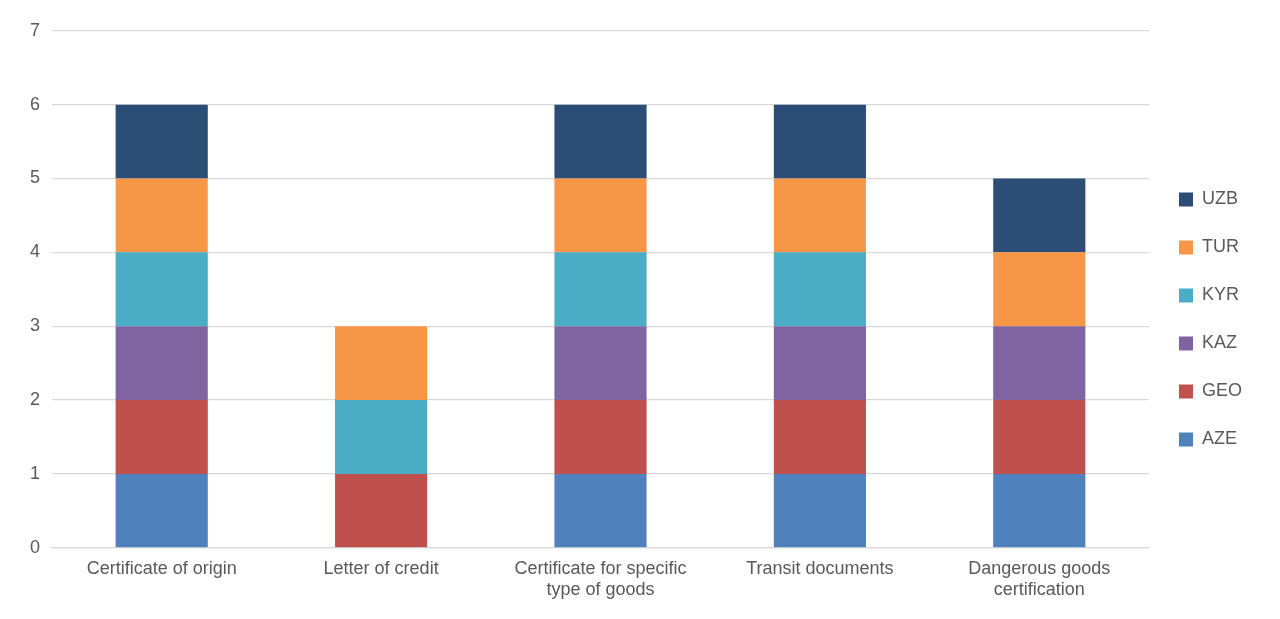 The width and height of the screenshot is (1280, 619). Describe the element at coordinates (35, 29) in the screenshot. I see `y-tick-label: 7` at that location.